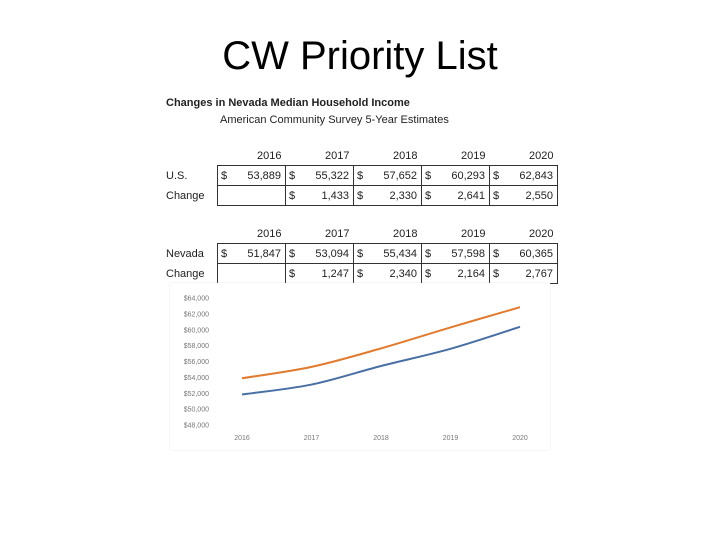  I want to click on slide-title: CW Priority List, so click(360, 56).